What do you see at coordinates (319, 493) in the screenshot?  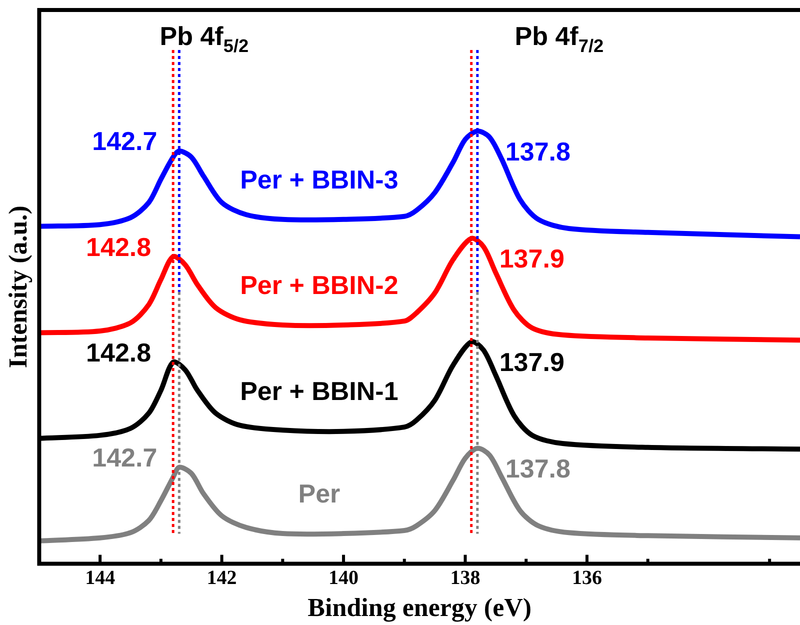 I see `series-label: Per` at bounding box center [319, 493].